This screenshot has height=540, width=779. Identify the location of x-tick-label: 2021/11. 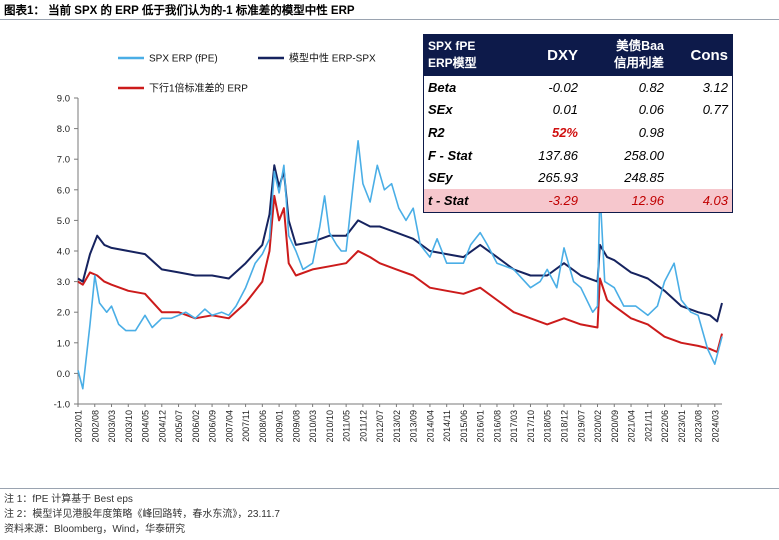
(648, 426).